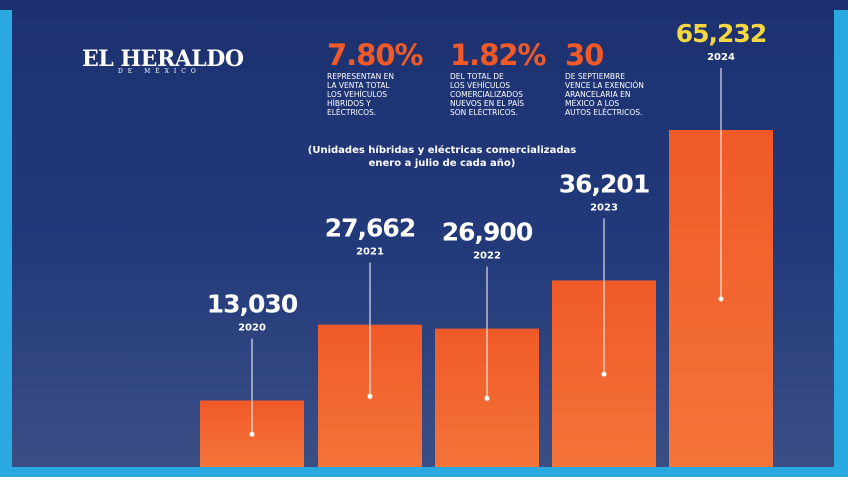 Image resolution: width=848 pixels, height=477 pixels. Describe the element at coordinates (721, 57) in the screenshot. I see `category-label: 2024` at that location.